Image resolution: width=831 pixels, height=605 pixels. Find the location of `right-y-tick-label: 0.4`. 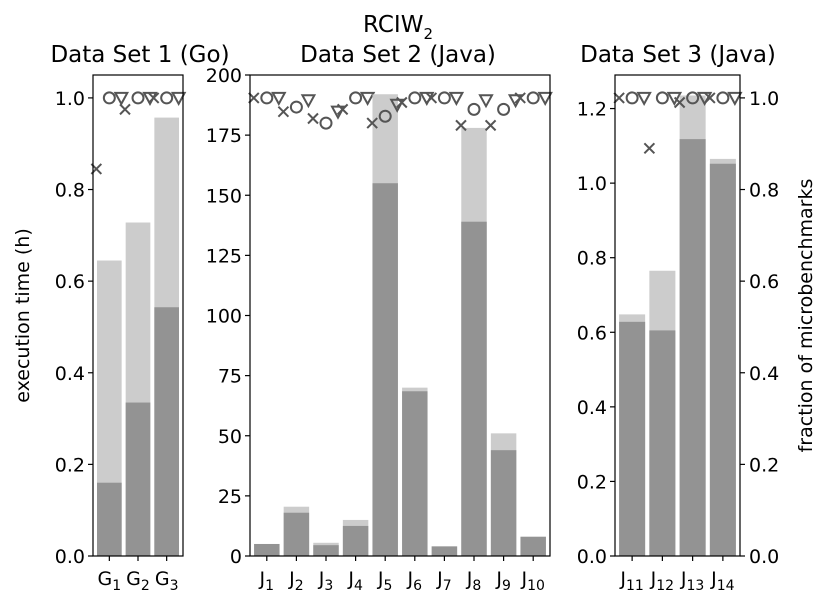

right-y-tick-label: 0.4 is located at coordinates (764, 374).